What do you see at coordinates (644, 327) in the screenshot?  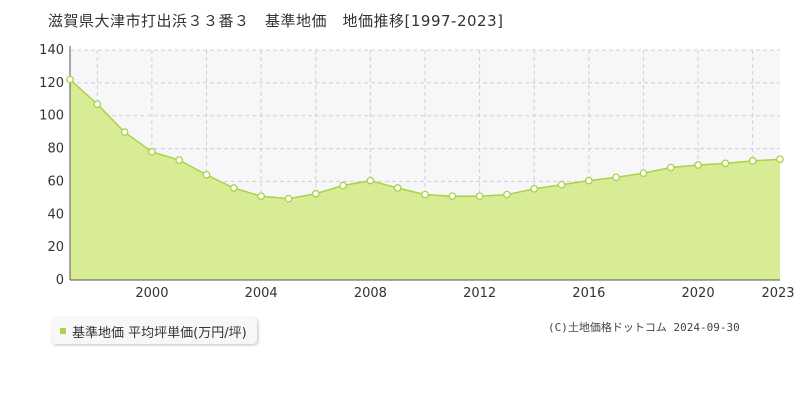 I see `credit-text: (C)土地価格ドットコム 2024-09-30` at bounding box center [644, 327].